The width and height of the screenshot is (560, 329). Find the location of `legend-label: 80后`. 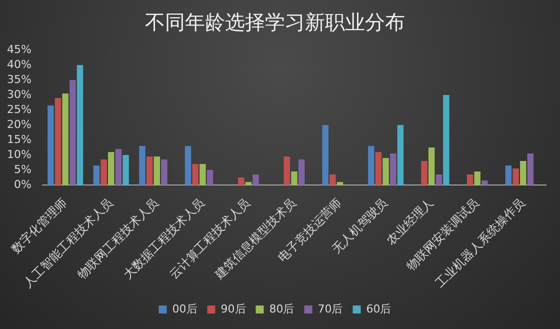

legend-label: 80后 is located at coordinates (281, 309).